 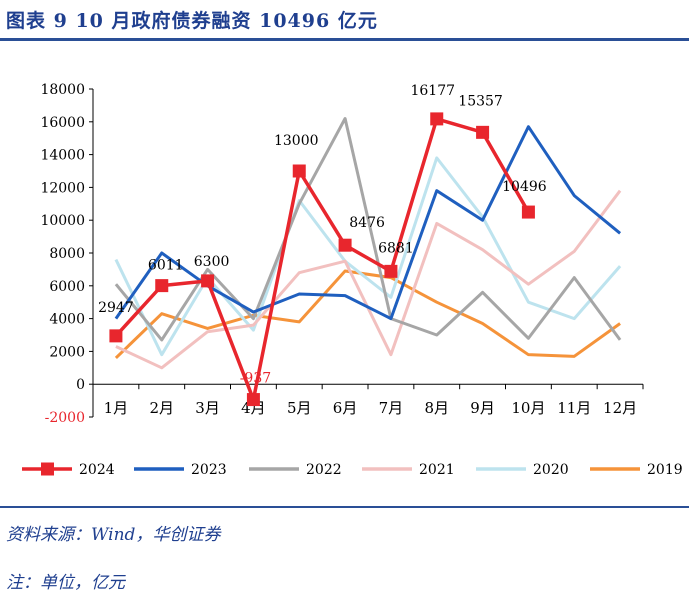 What do you see at coordinates (344, 39) in the screenshot?
I see `title-rule` at bounding box center [344, 39].